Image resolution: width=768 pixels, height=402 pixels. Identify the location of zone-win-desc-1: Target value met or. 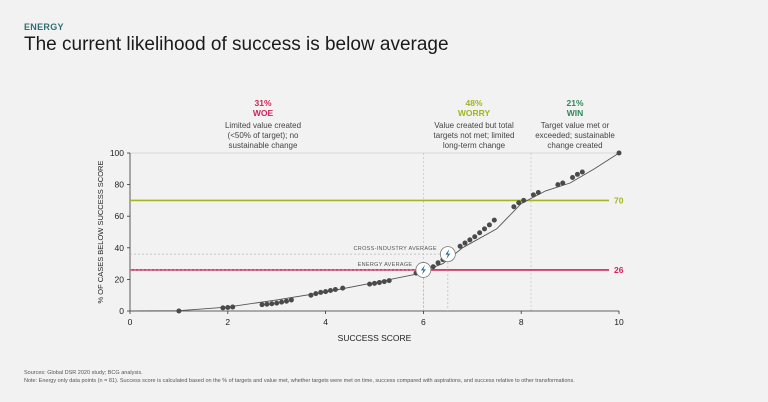
(575, 125).